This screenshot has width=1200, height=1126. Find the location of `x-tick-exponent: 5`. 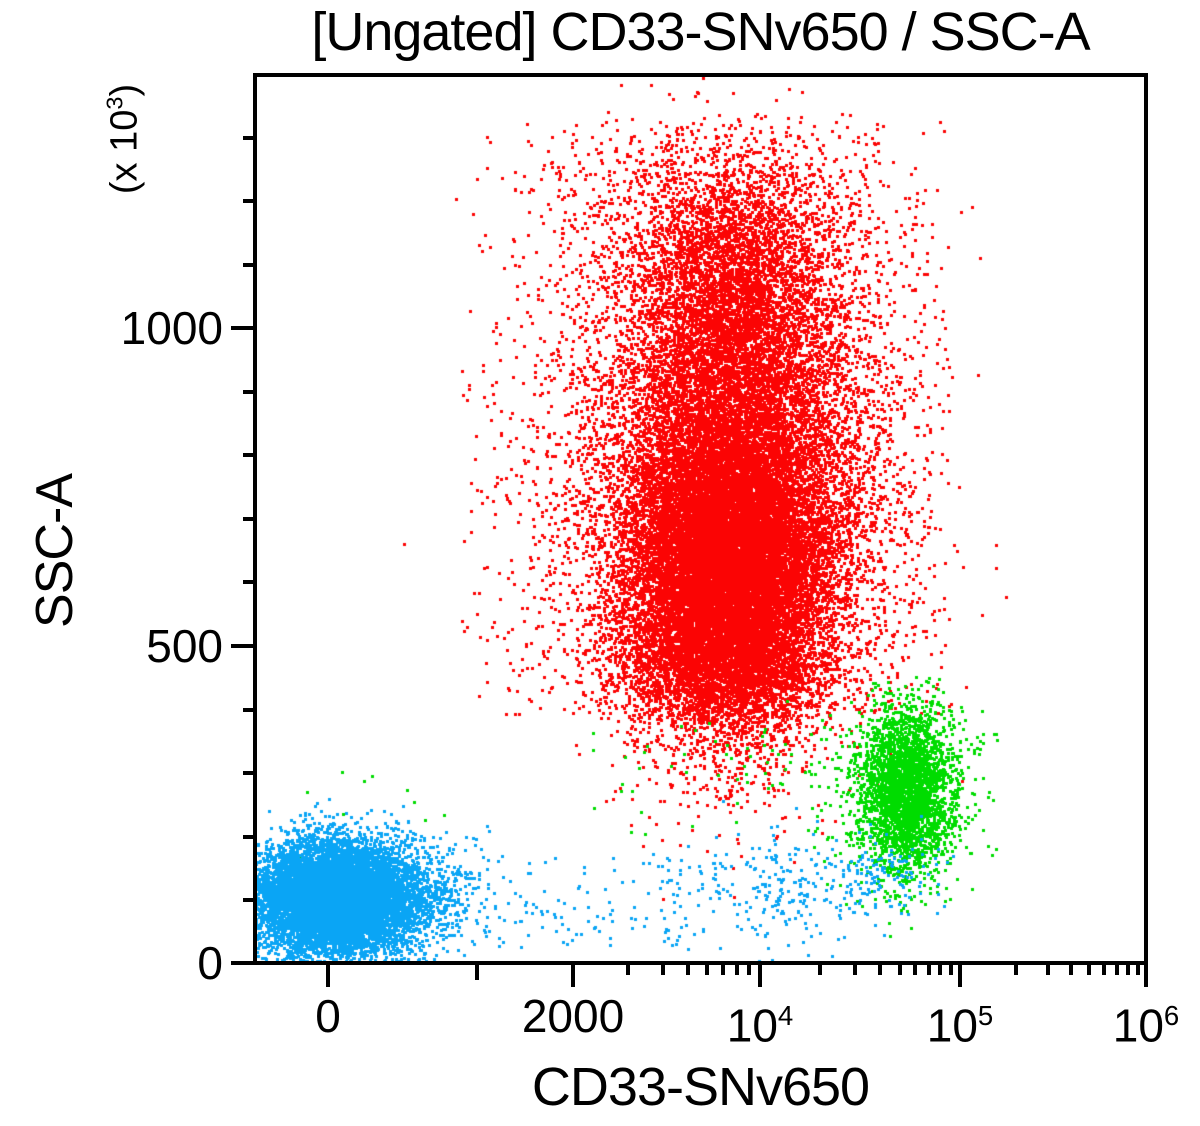

x-tick-exponent: 5 is located at coordinates (985, 1015).